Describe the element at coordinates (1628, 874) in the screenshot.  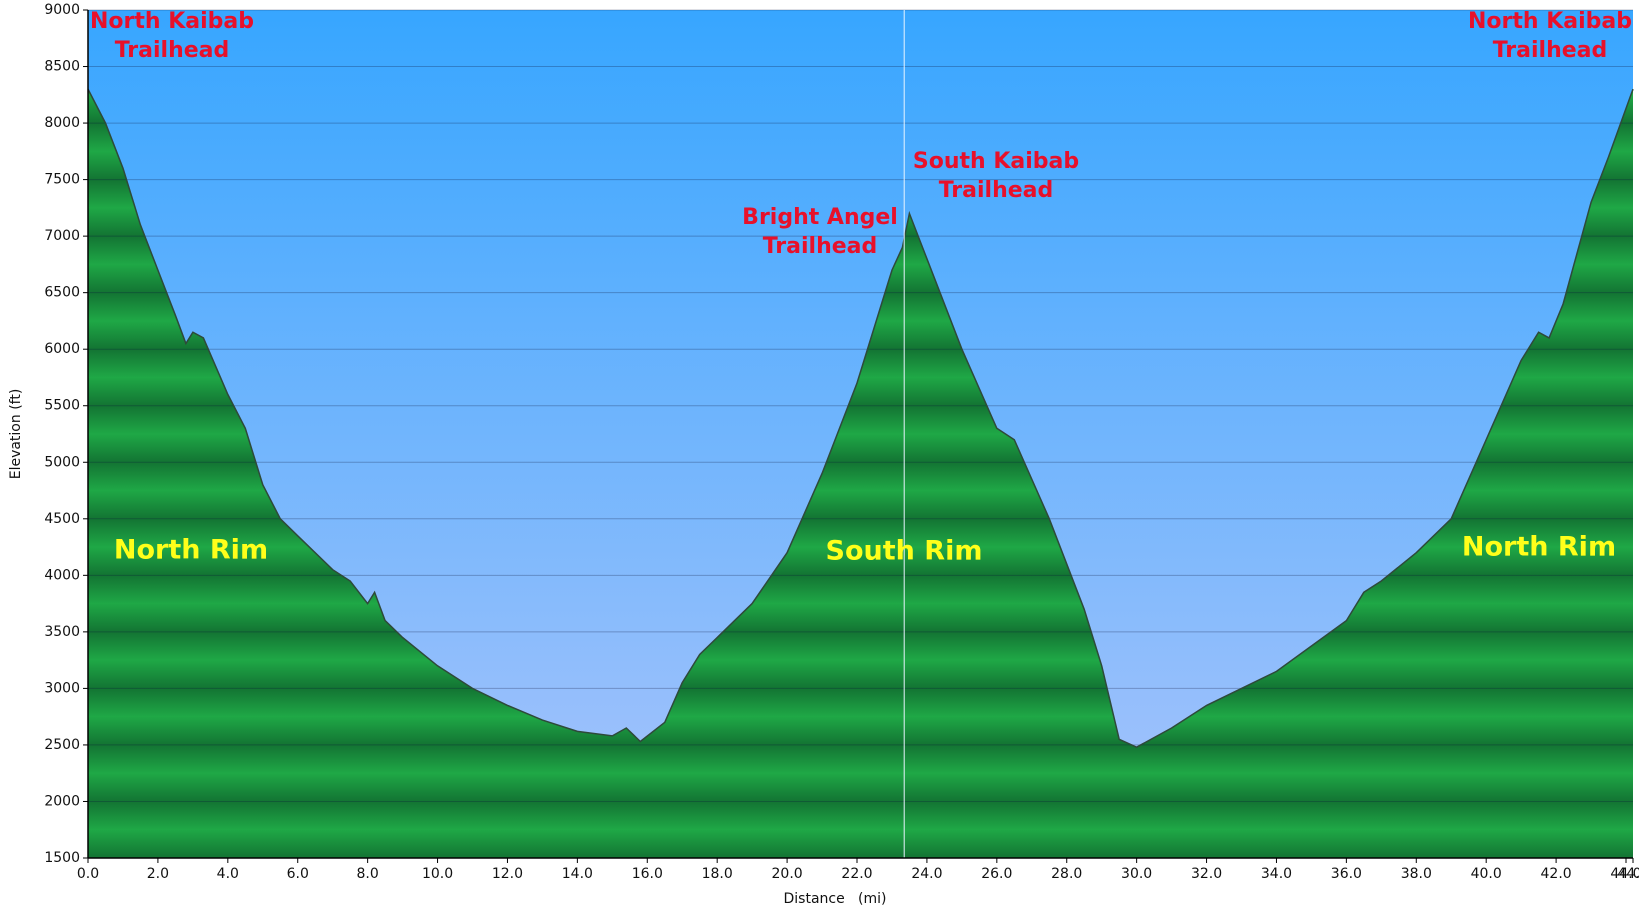
I see `x-tick-label: 44.2` at that location.